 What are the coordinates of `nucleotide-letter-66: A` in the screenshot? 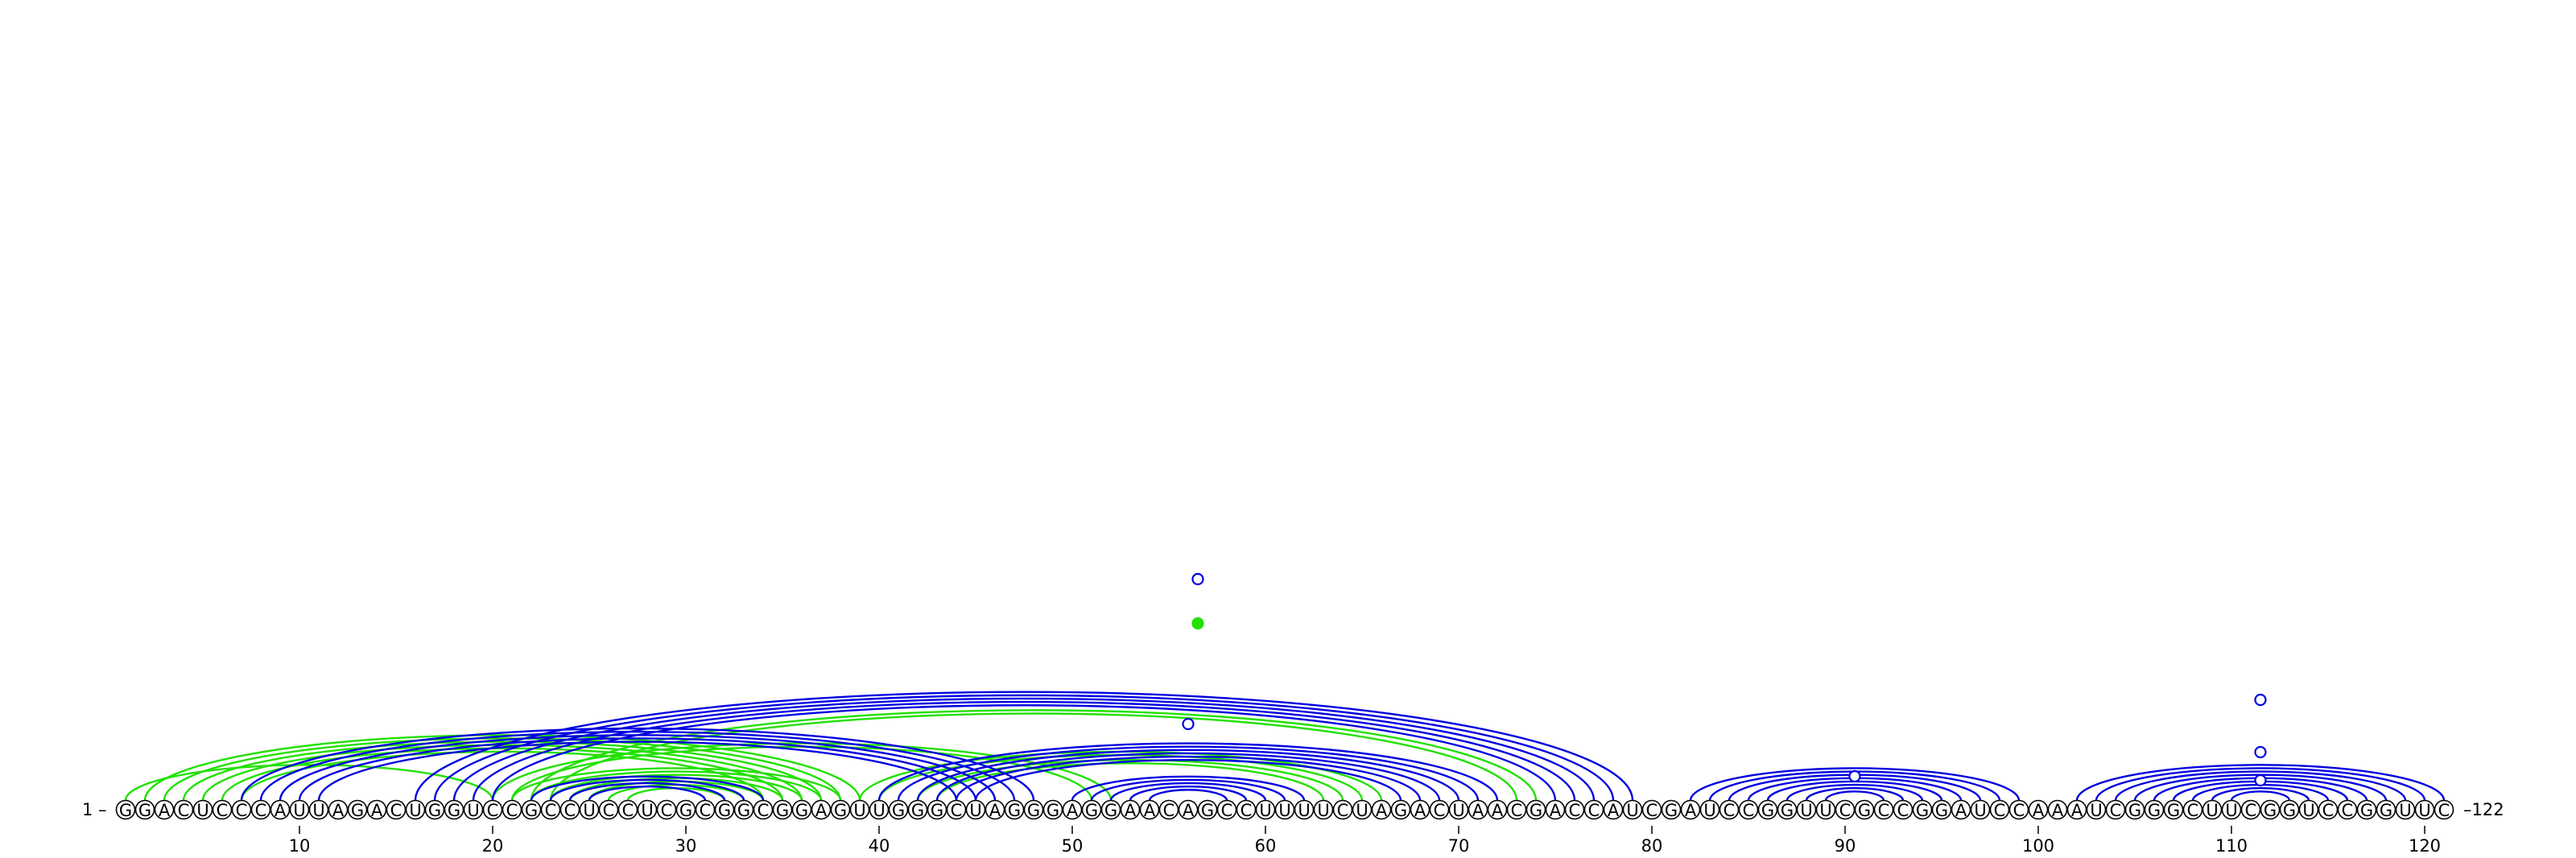 It's located at (1382, 811).